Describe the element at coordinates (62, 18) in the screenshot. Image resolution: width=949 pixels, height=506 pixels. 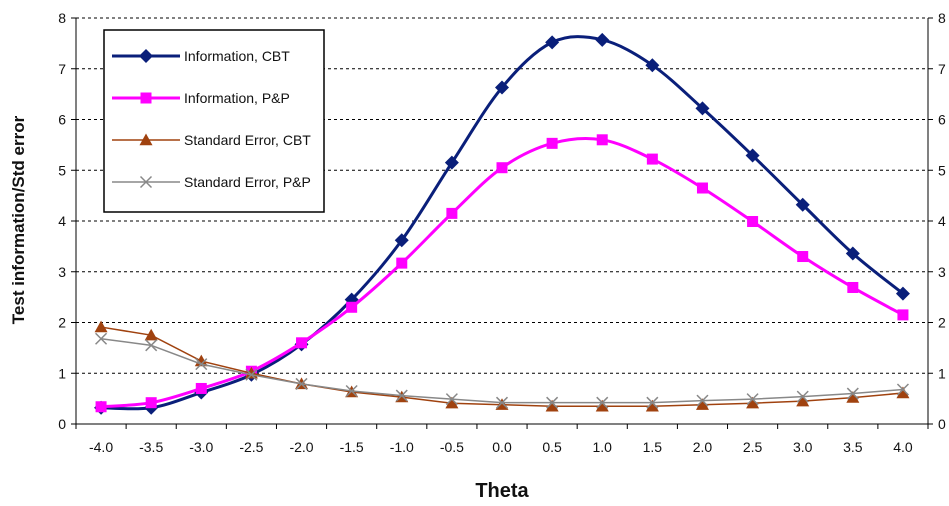
I see `y-tick-label: 8` at that location.